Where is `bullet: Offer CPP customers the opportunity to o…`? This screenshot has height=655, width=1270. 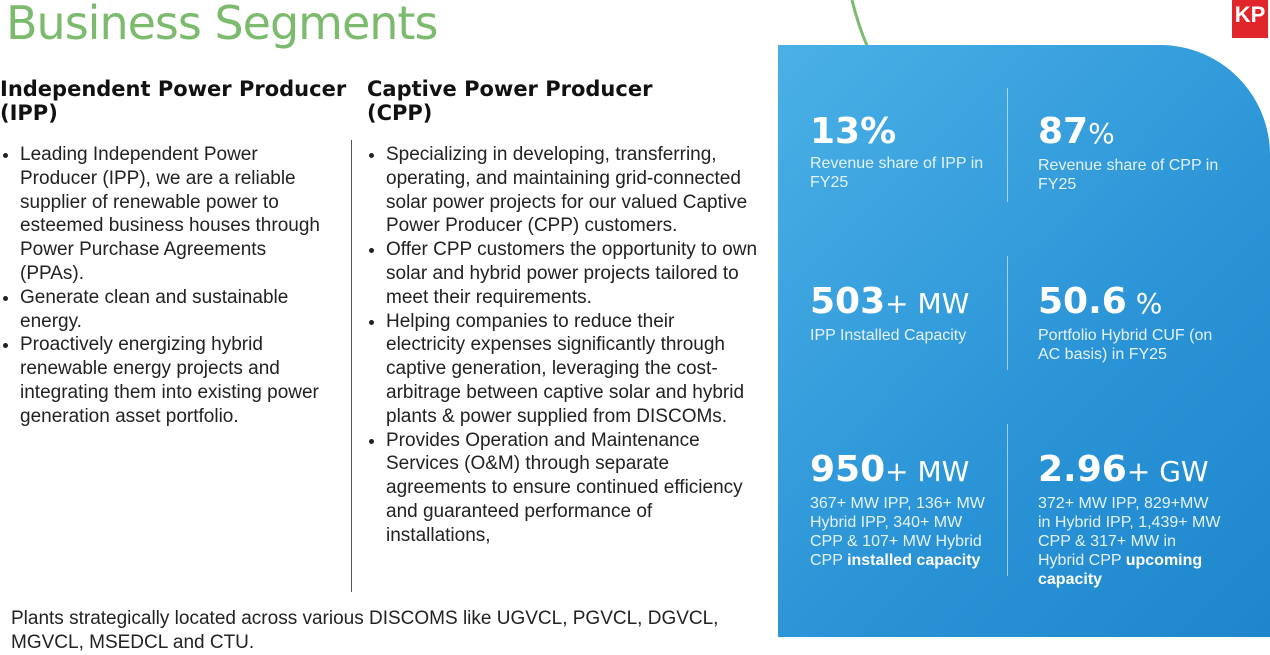 bullet: Offer CPP customers the opportunity to o… is located at coordinates (572, 273).